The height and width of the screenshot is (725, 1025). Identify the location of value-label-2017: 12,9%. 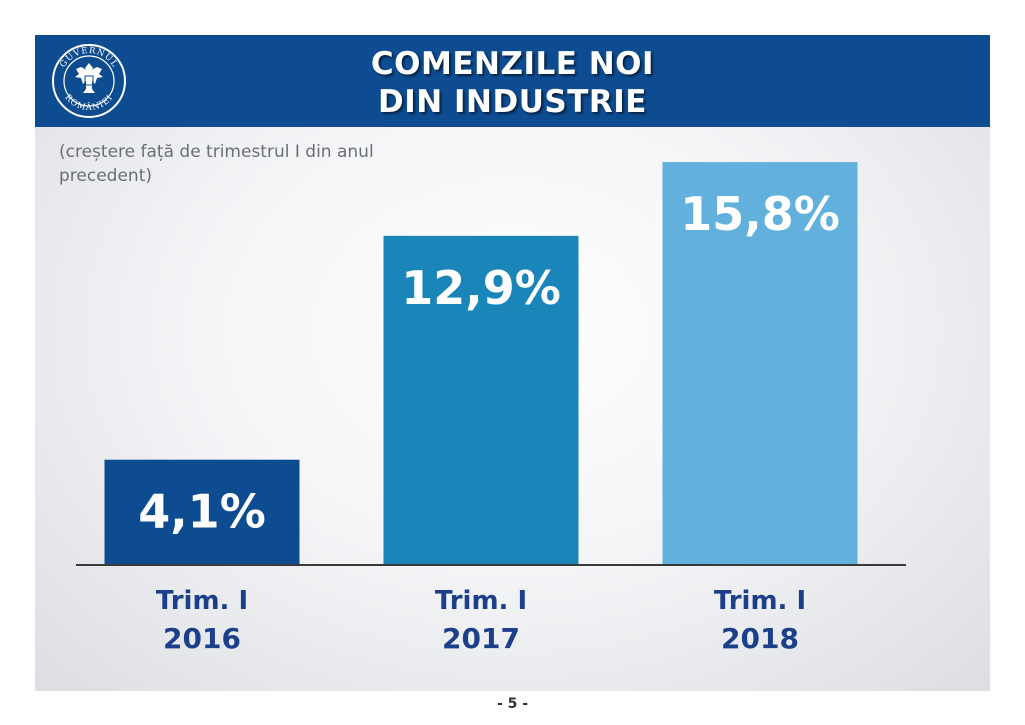
(481, 288).